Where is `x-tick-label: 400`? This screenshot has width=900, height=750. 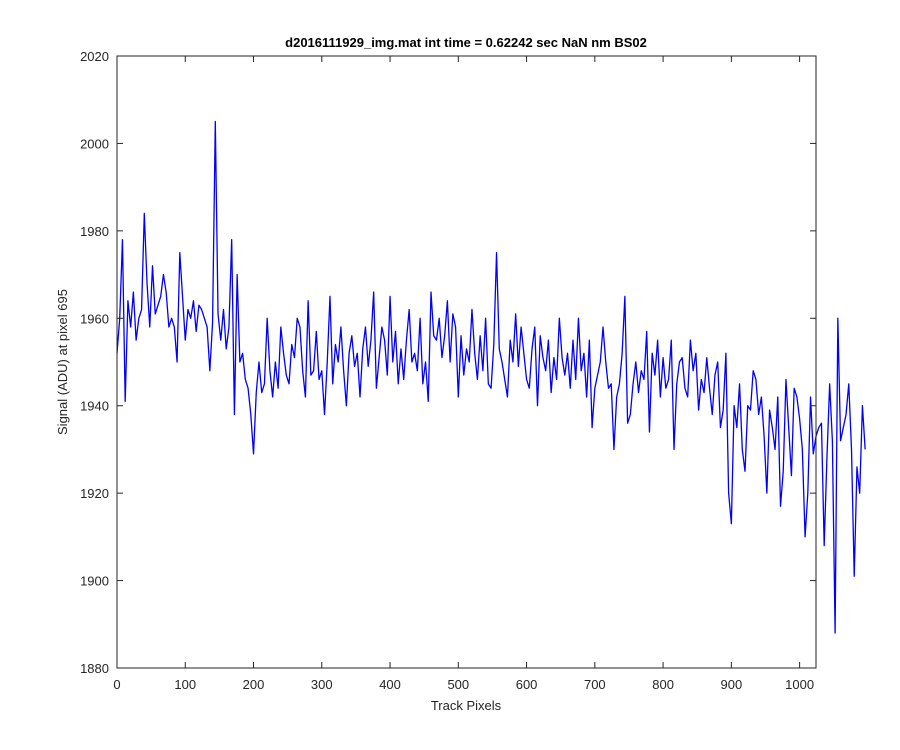
x-tick-label: 400 is located at coordinates (390, 684).